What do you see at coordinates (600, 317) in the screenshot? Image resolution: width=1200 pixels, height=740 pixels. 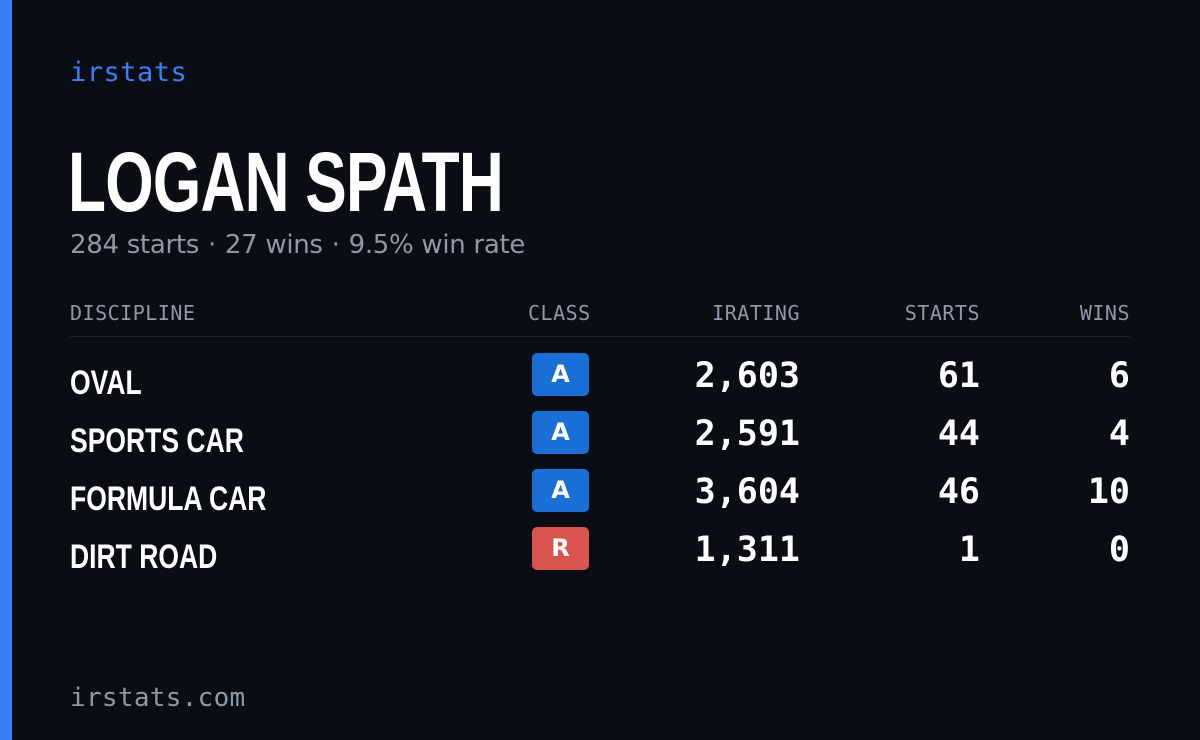 I see `table-header: DISCIPLINE CLASS IRATING STARTS WINS` at bounding box center [600, 317].